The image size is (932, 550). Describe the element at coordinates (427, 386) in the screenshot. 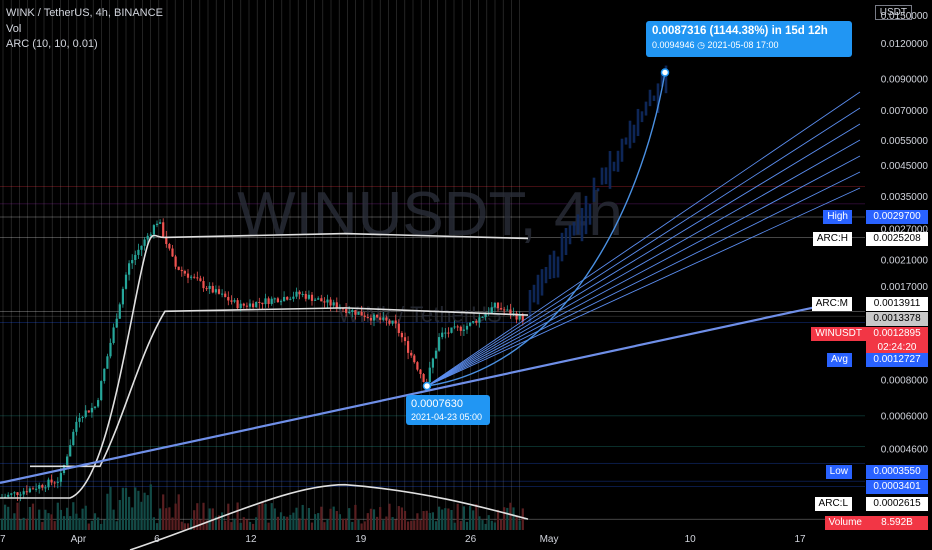

I see `low-point-marker` at that location.